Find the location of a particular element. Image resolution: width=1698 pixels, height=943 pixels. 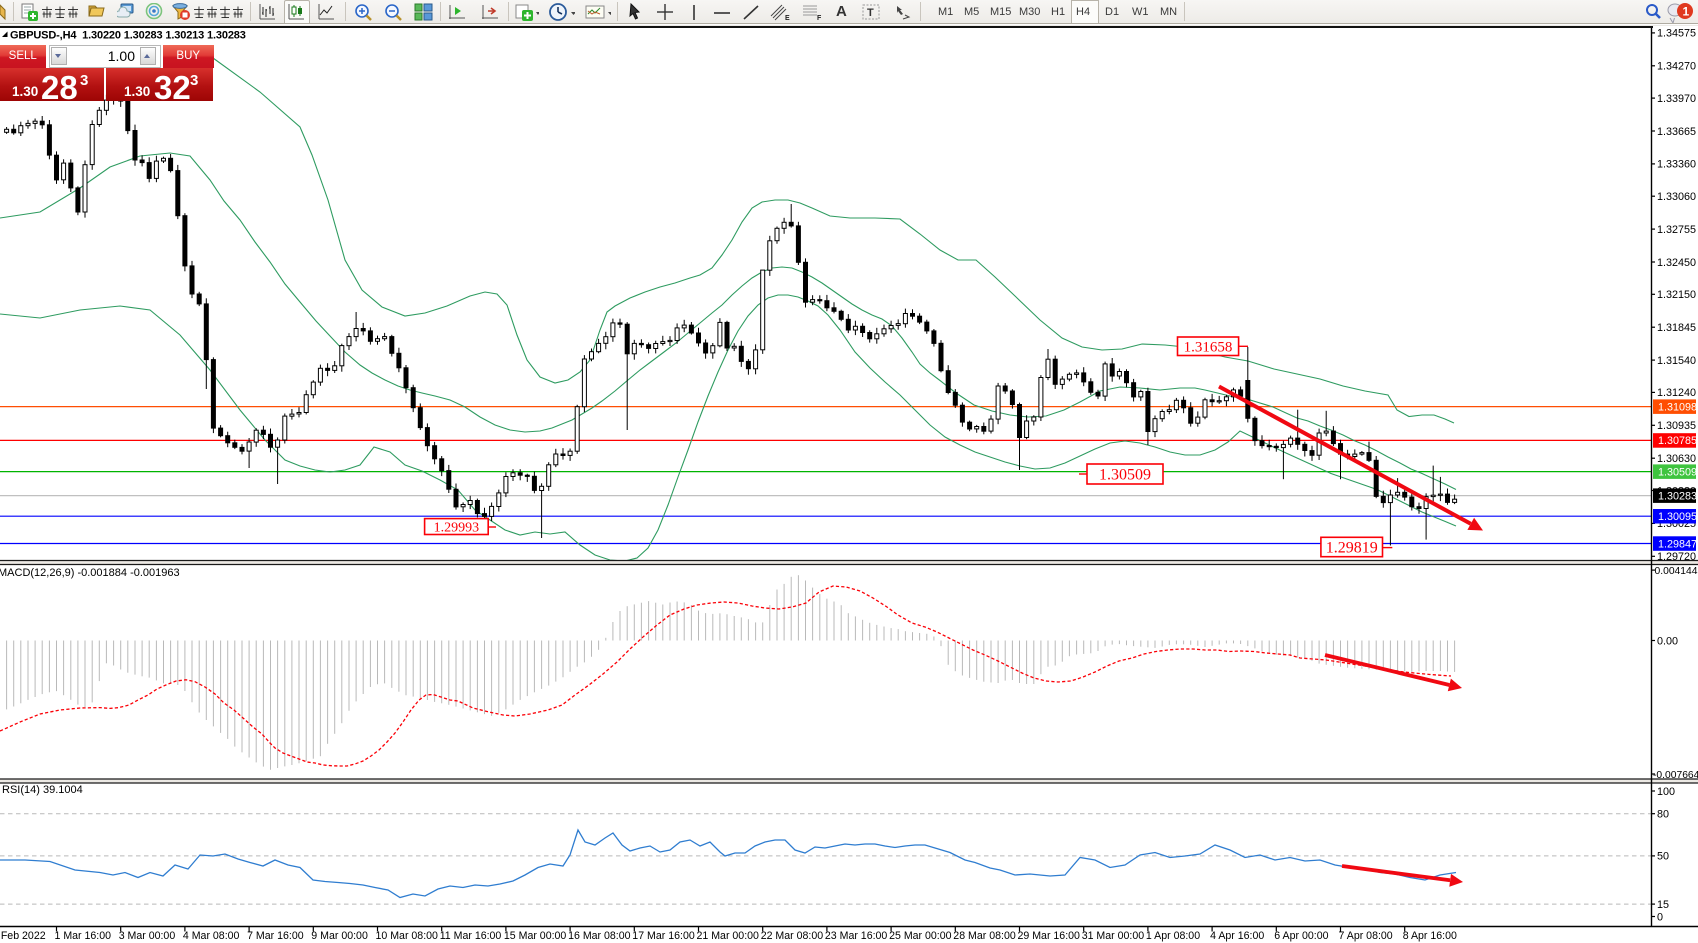

svg-text: 15 is located at coordinates (1663, 905).